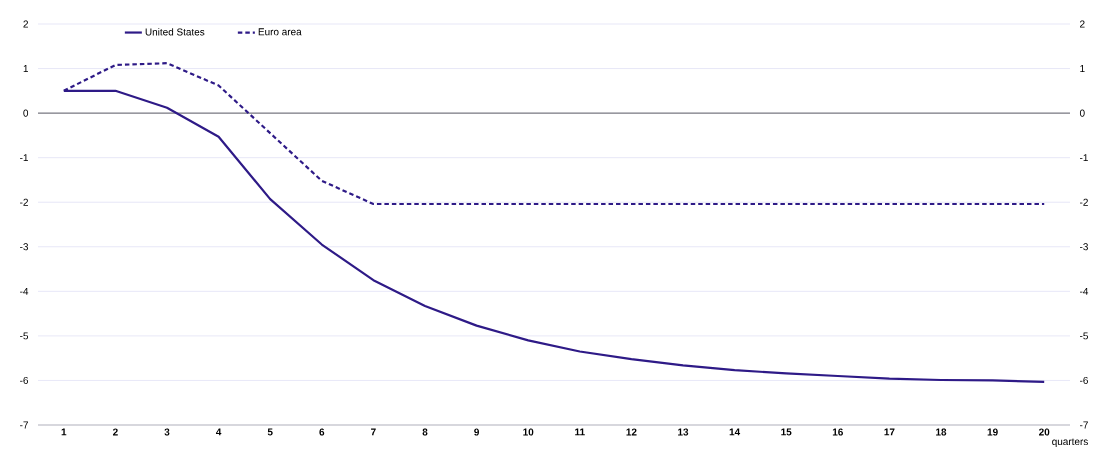 This screenshot has width=1102, height=452. Describe the element at coordinates (218, 432) in the screenshot. I see `x-tick-label: 4` at that location.